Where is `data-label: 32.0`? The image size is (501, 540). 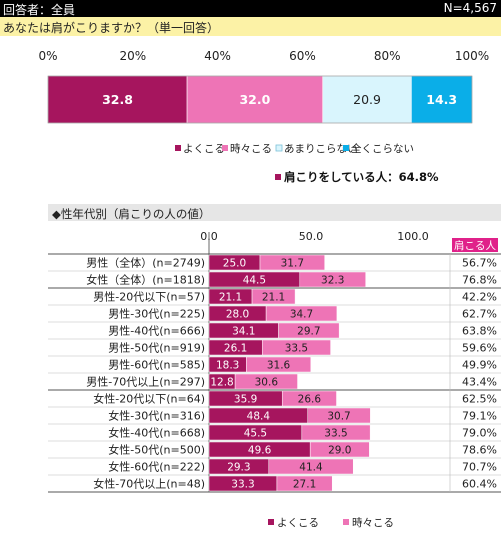
data-label: 32.0 is located at coordinates (254, 99).